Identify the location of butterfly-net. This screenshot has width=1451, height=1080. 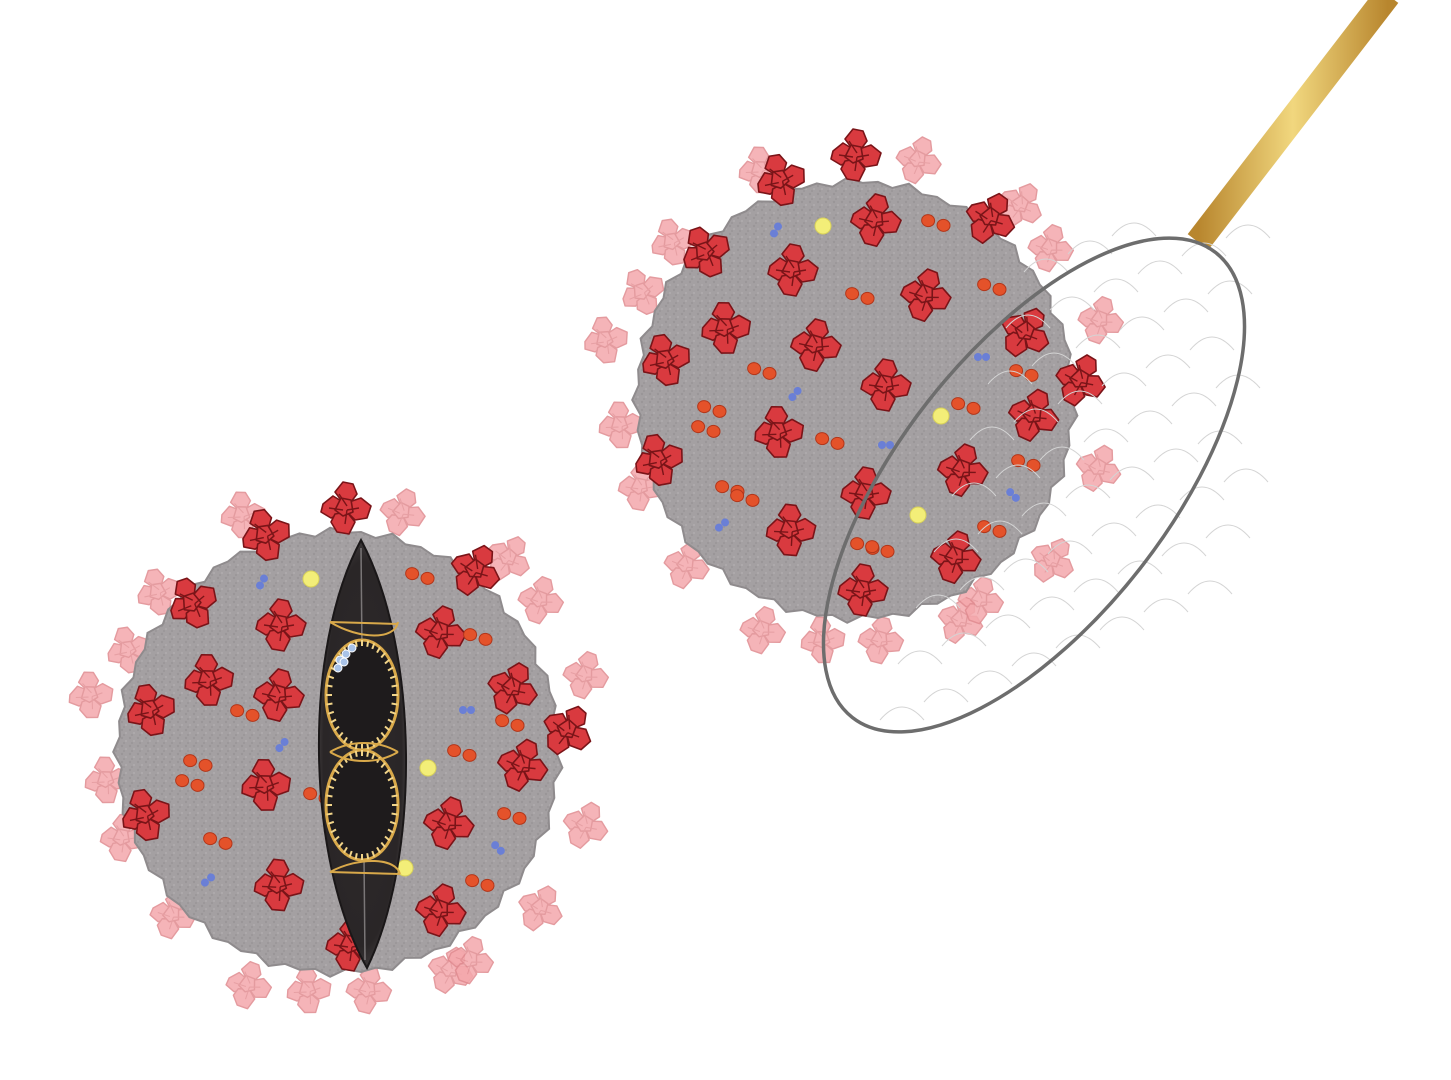
(1046, 478).